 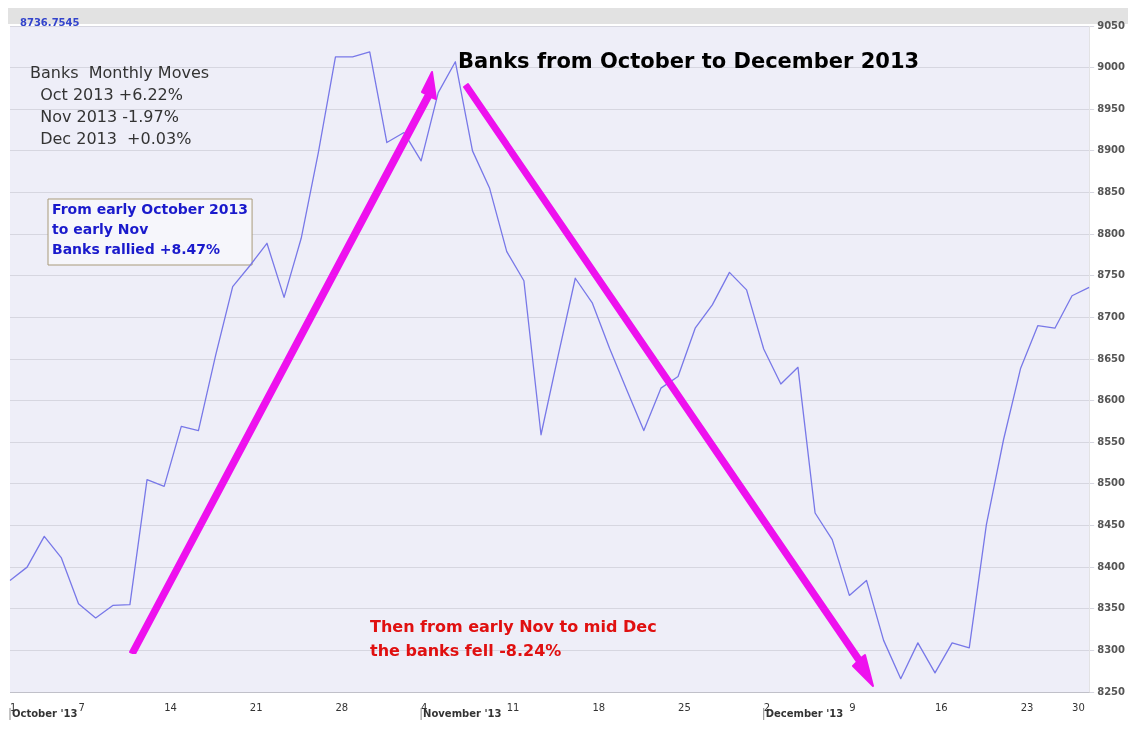 I want to click on x-tick-label: 30, so click(x=1078, y=707).